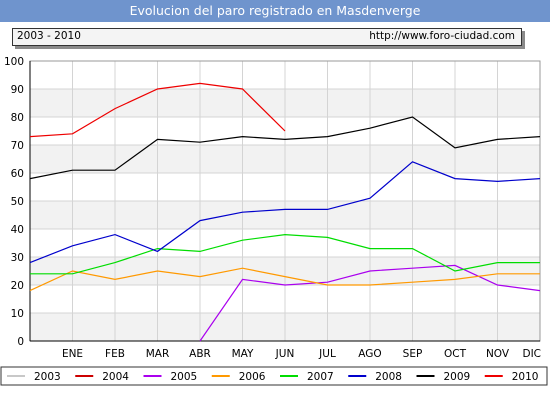  What do you see at coordinates (243, 354) in the screenshot?
I see `x-tick-label: MAY` at bounding box center [243, 354].